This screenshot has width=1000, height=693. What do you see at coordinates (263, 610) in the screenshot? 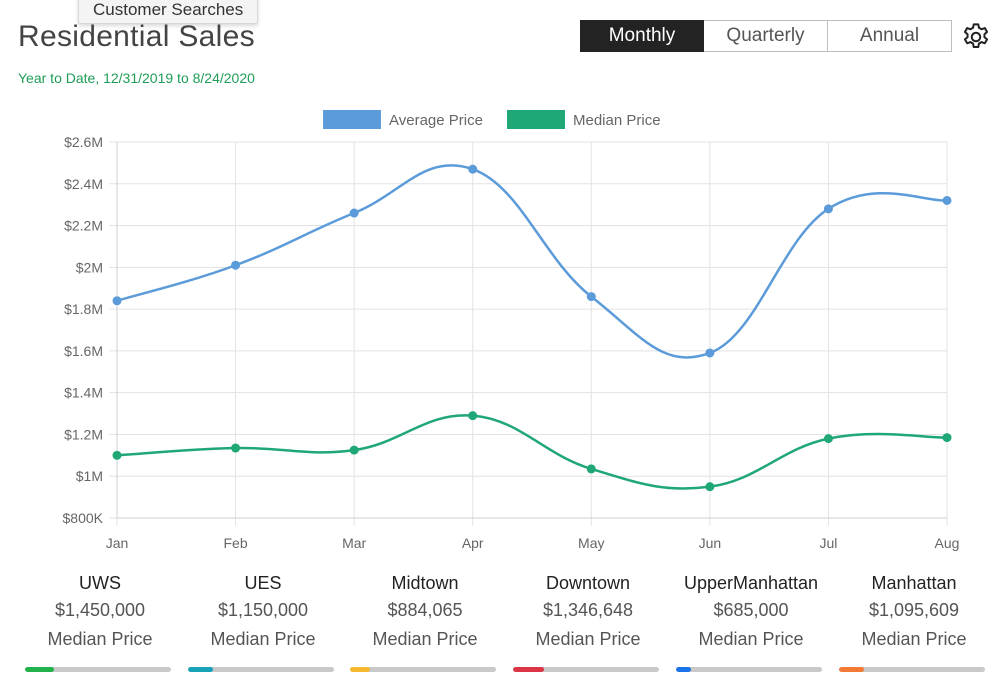
I see `neighborhood-median-value: $1,150,000` at bounding box center [263, 610].